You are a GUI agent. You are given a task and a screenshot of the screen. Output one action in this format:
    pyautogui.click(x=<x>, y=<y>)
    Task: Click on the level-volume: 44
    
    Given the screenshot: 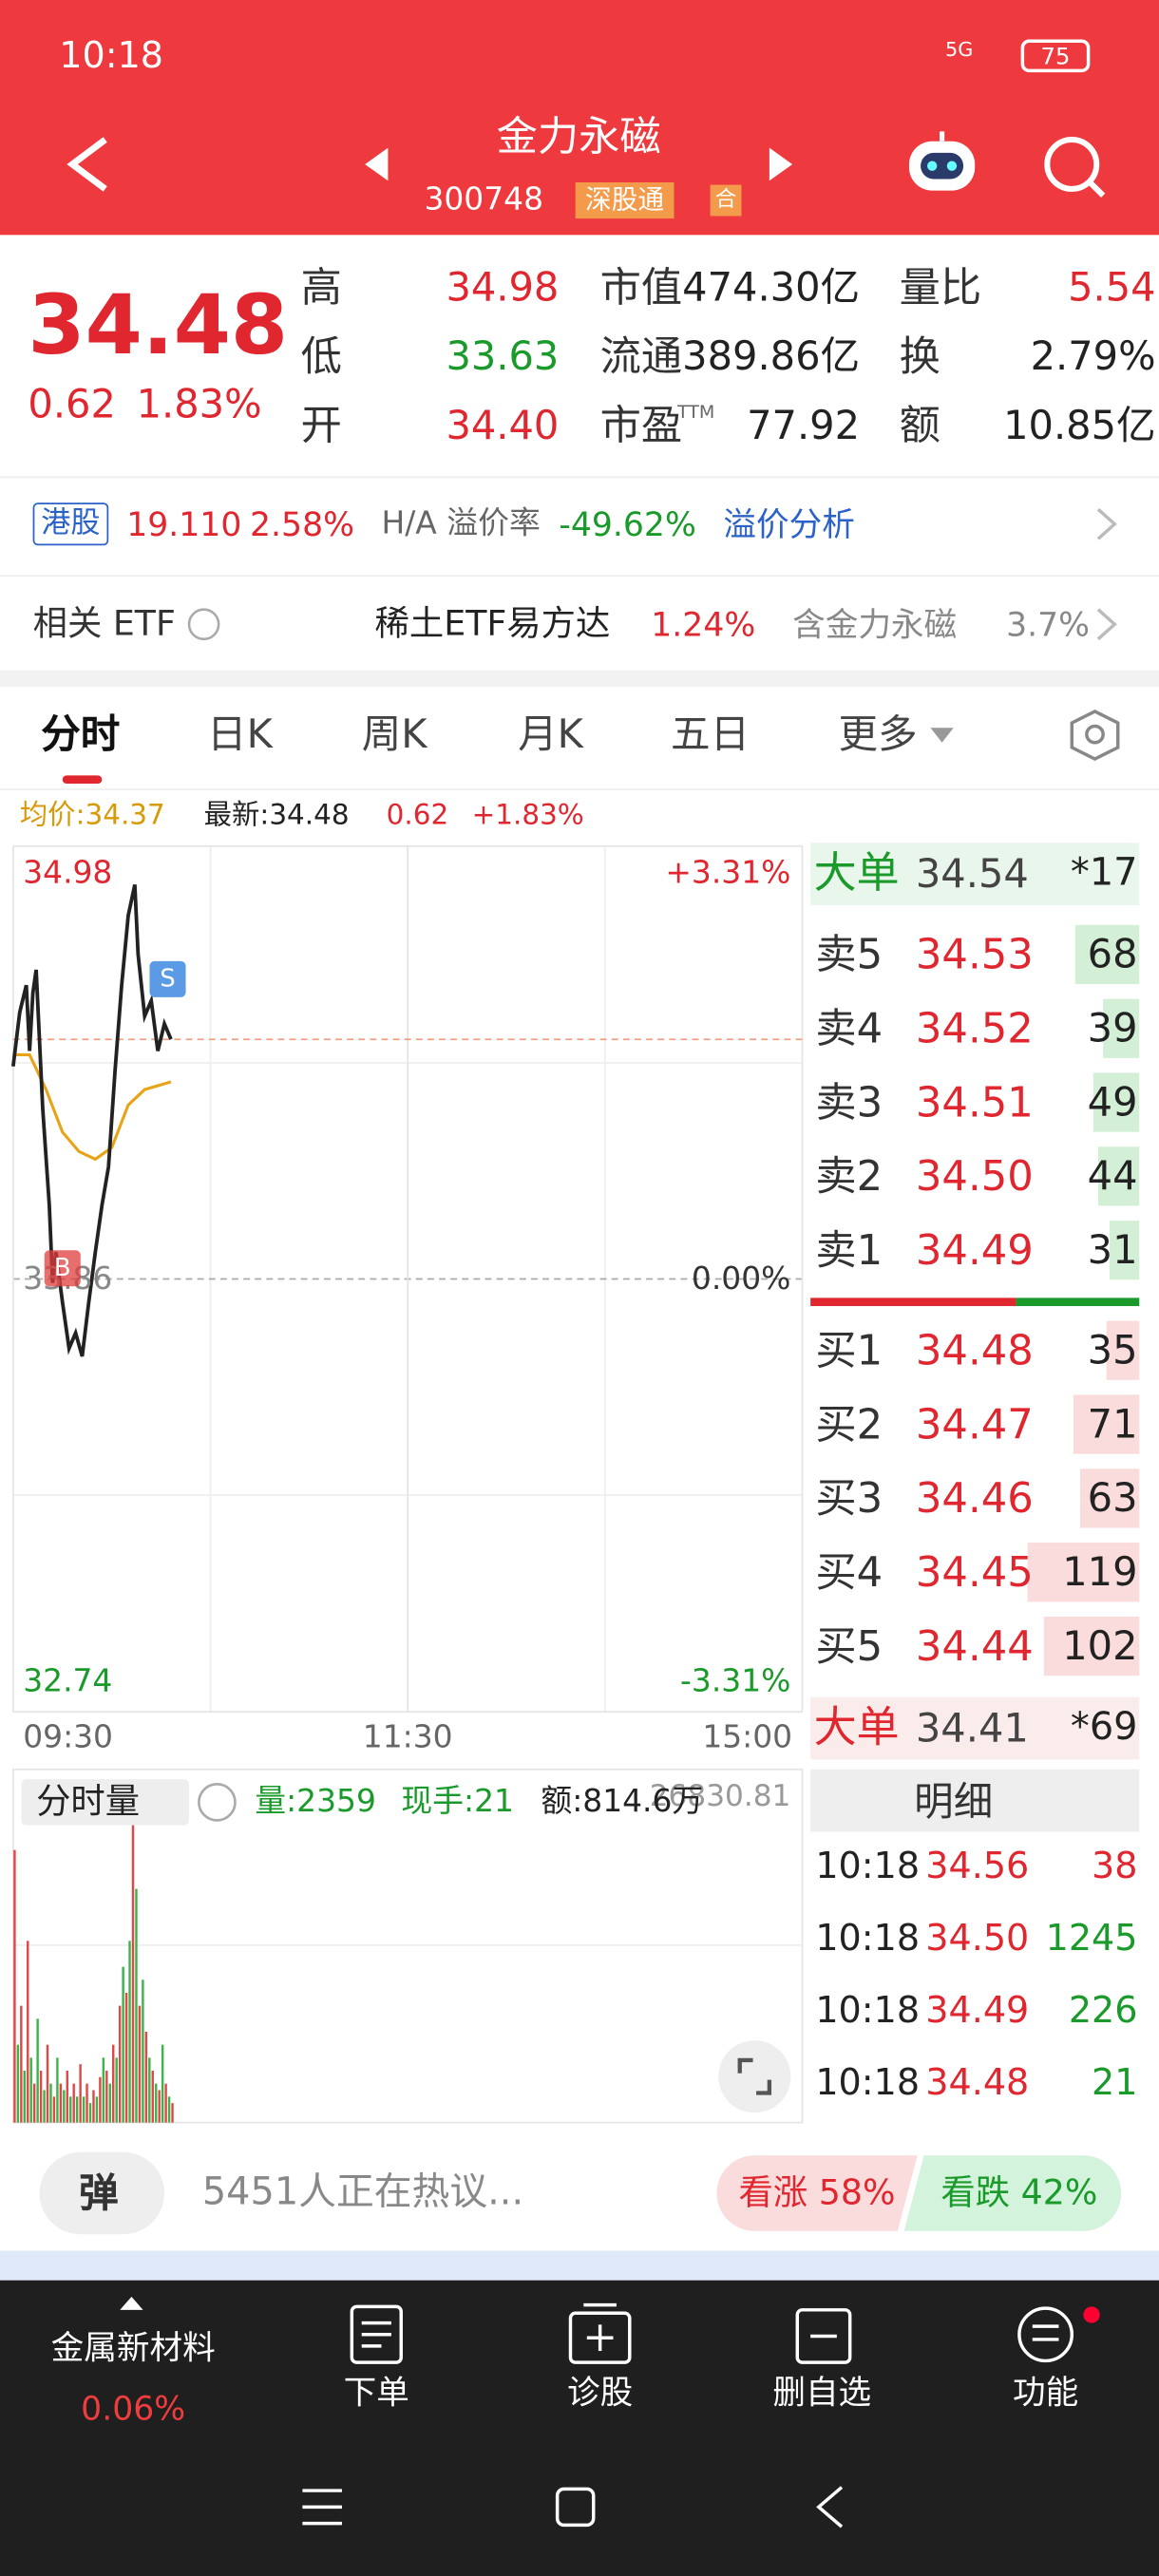 What is the action you would take?
    pyautogui.click(x=1112, y=1176)
    